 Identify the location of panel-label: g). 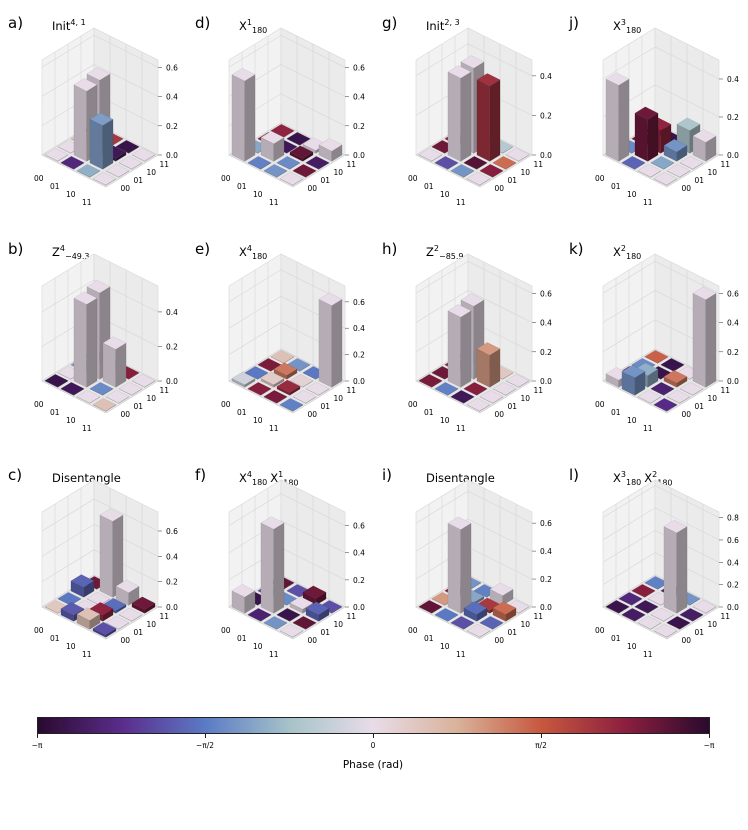
(390, 23).